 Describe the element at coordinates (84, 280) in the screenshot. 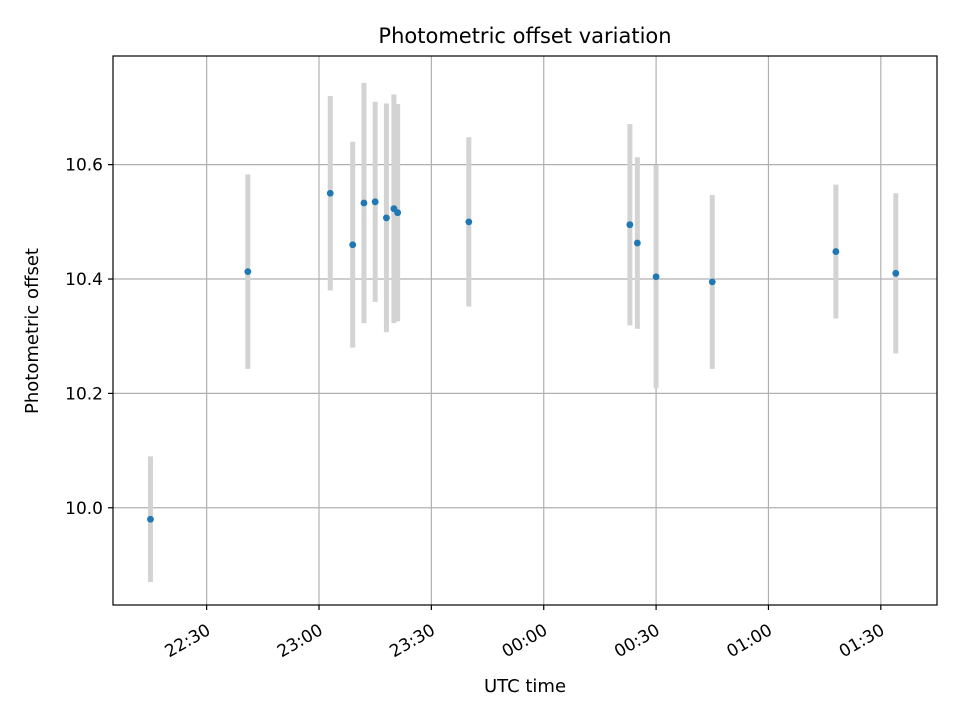

I see `y-tick-label: 10.4` at that location.